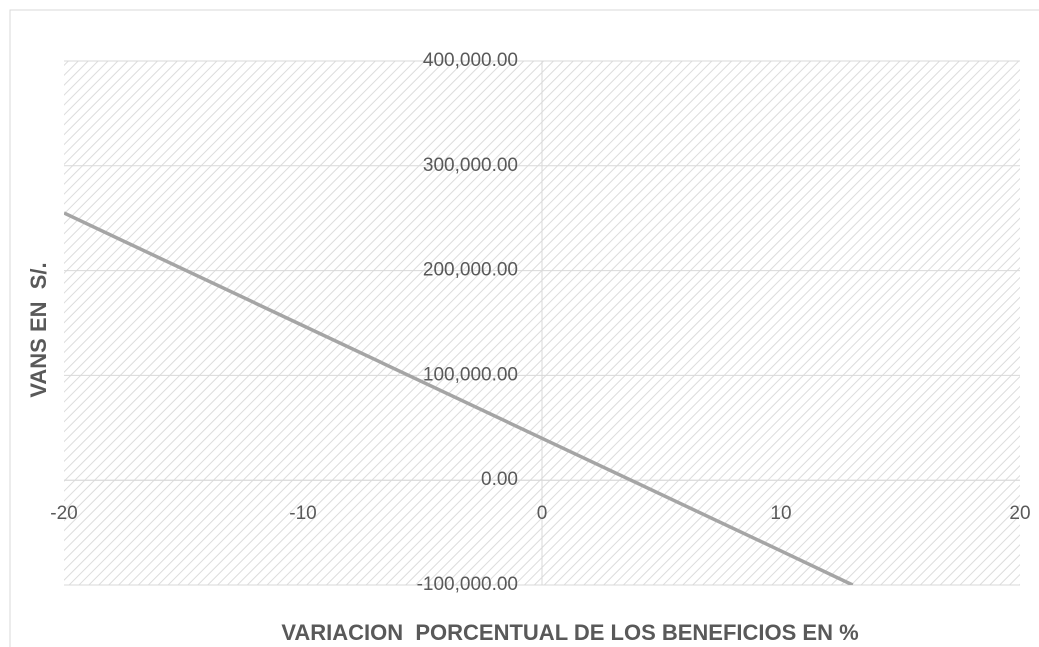  Describe the element at coordinates (499, 479) in the screenshot. I see `y-tick-label: 0.00` at that location.